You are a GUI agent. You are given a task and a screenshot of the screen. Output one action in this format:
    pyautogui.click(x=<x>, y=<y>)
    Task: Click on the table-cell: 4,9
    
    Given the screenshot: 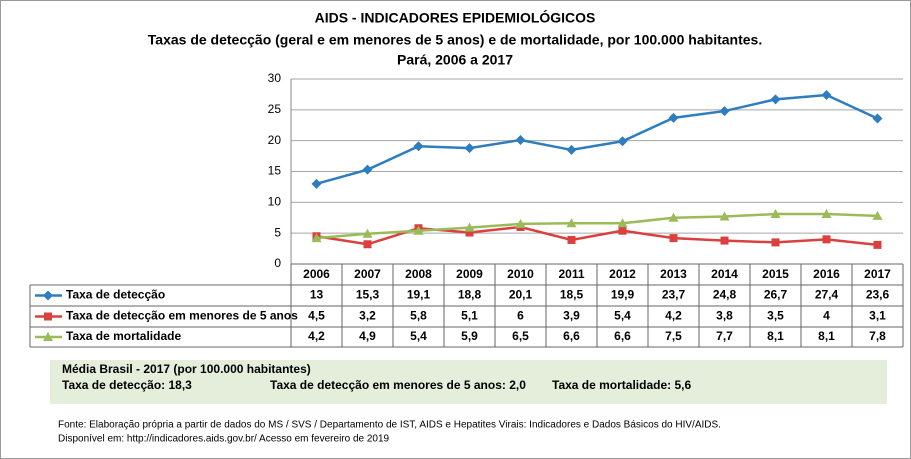 What is the action you would take?
    pyautogui.click(x=367, y=336)
    